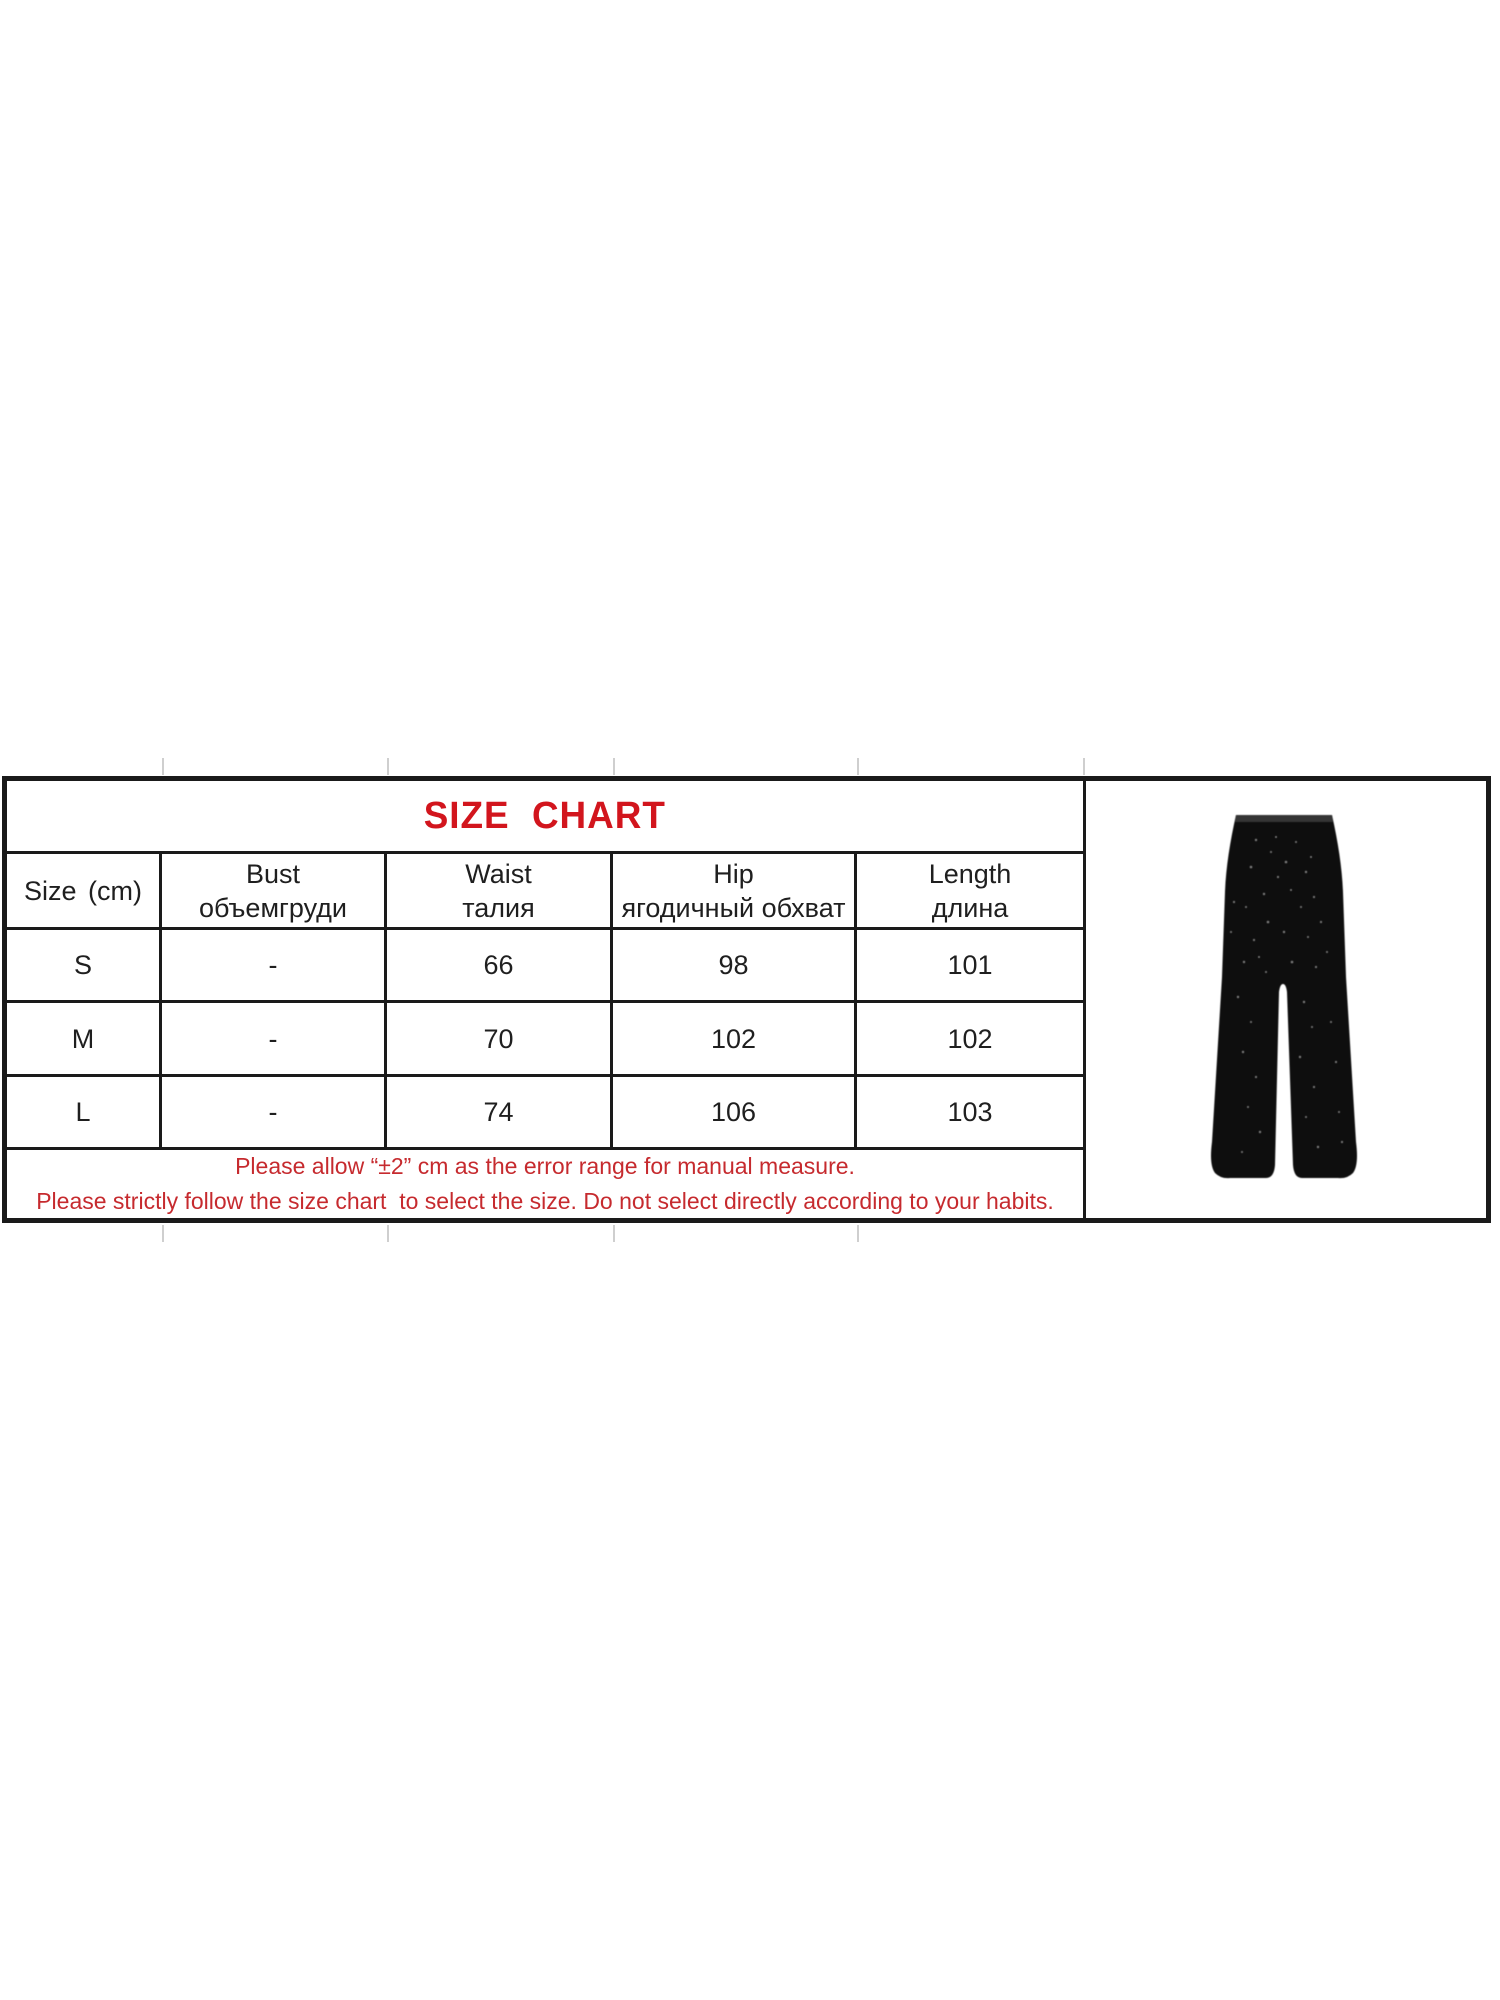 The width and height of the screenshot is (1500, 2000). I want to click on header-waist: Waist талия, so click(500, 890).